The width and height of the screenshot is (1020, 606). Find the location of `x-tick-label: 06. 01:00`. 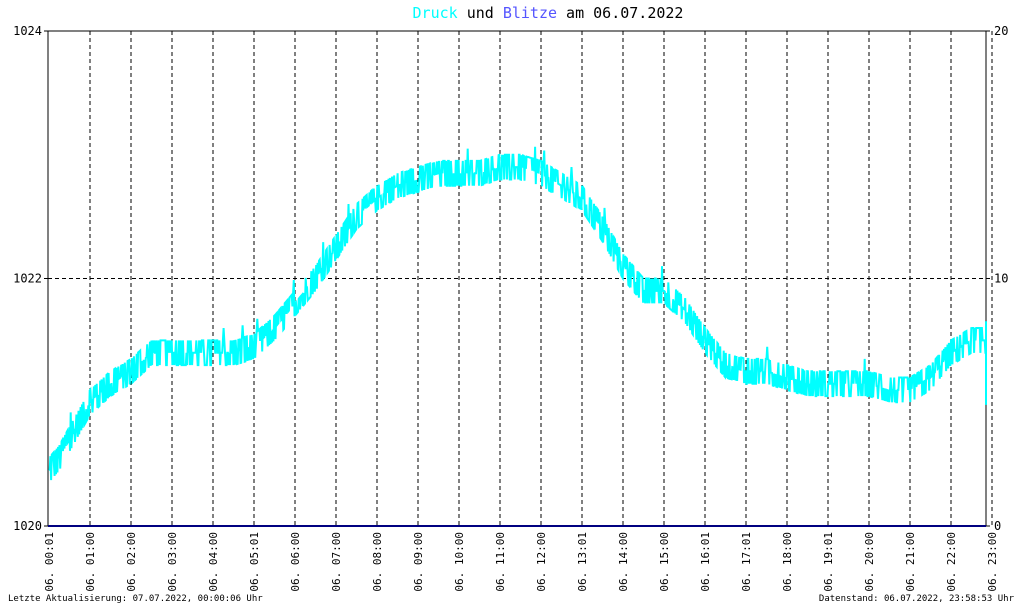

x-tick-label: 06. 01:00 is located at coordinates (90, 562).